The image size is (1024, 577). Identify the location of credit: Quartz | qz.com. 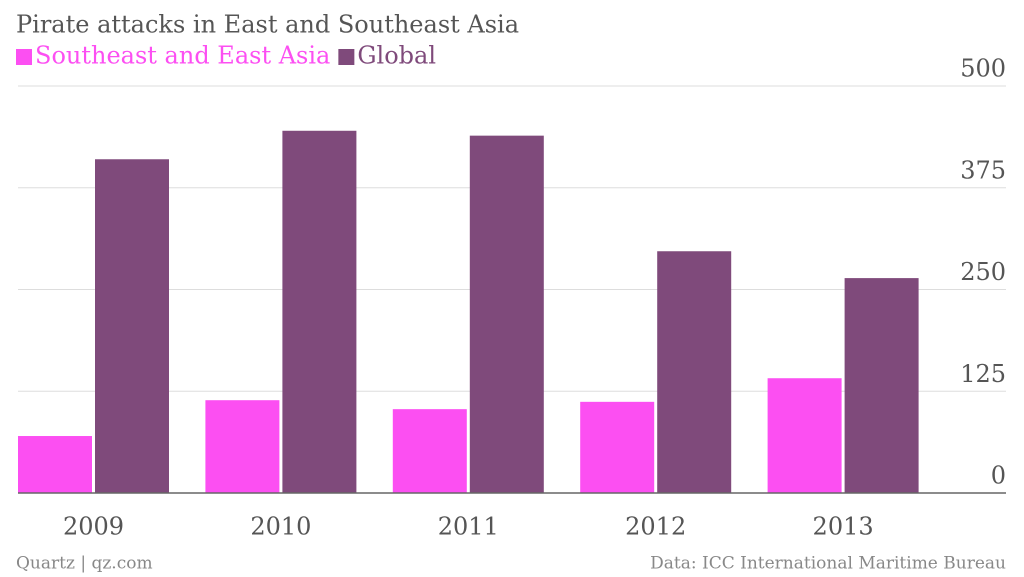
(84, 564).